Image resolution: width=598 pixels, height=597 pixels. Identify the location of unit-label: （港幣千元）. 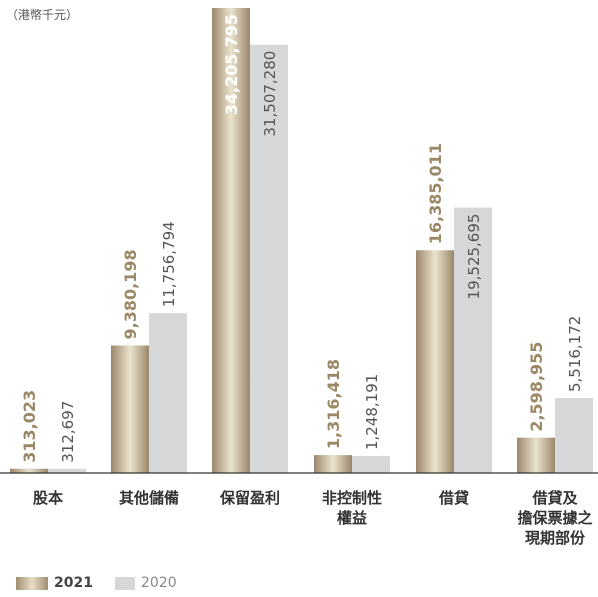
(42, 15).